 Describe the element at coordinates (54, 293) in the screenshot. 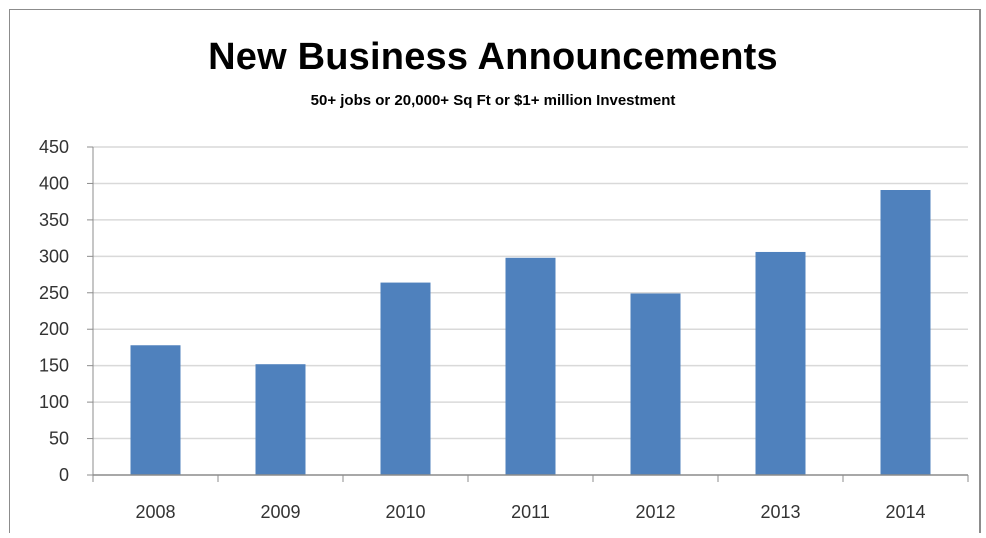

I see `y-tick-label: 250` at that location.